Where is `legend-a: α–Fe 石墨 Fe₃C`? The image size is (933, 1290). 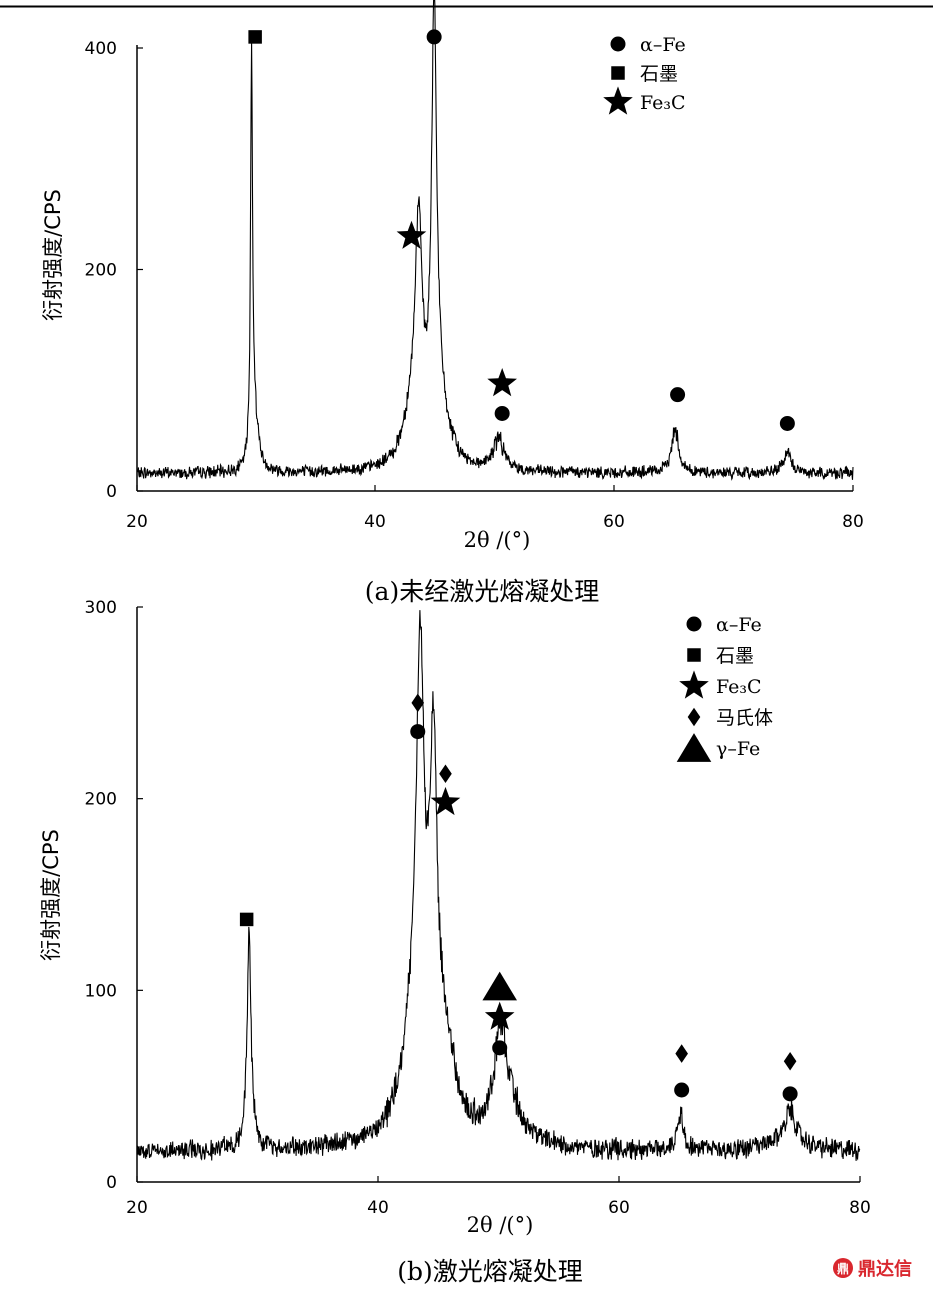 legend-a: α–Fe 石墨 Fe₃C is located at coordinates (644, 74).